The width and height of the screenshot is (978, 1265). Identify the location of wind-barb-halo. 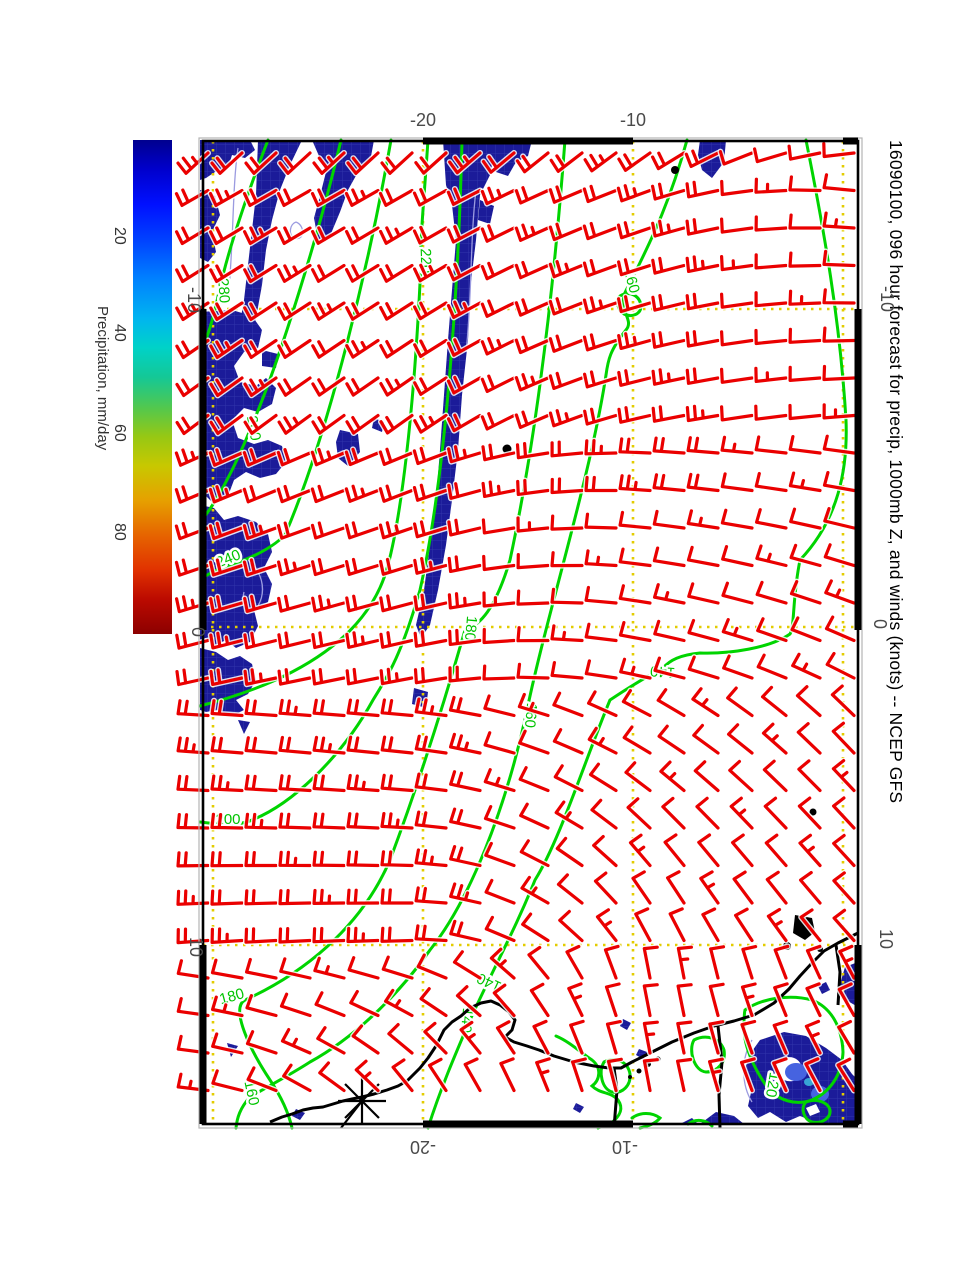
(261, 859).